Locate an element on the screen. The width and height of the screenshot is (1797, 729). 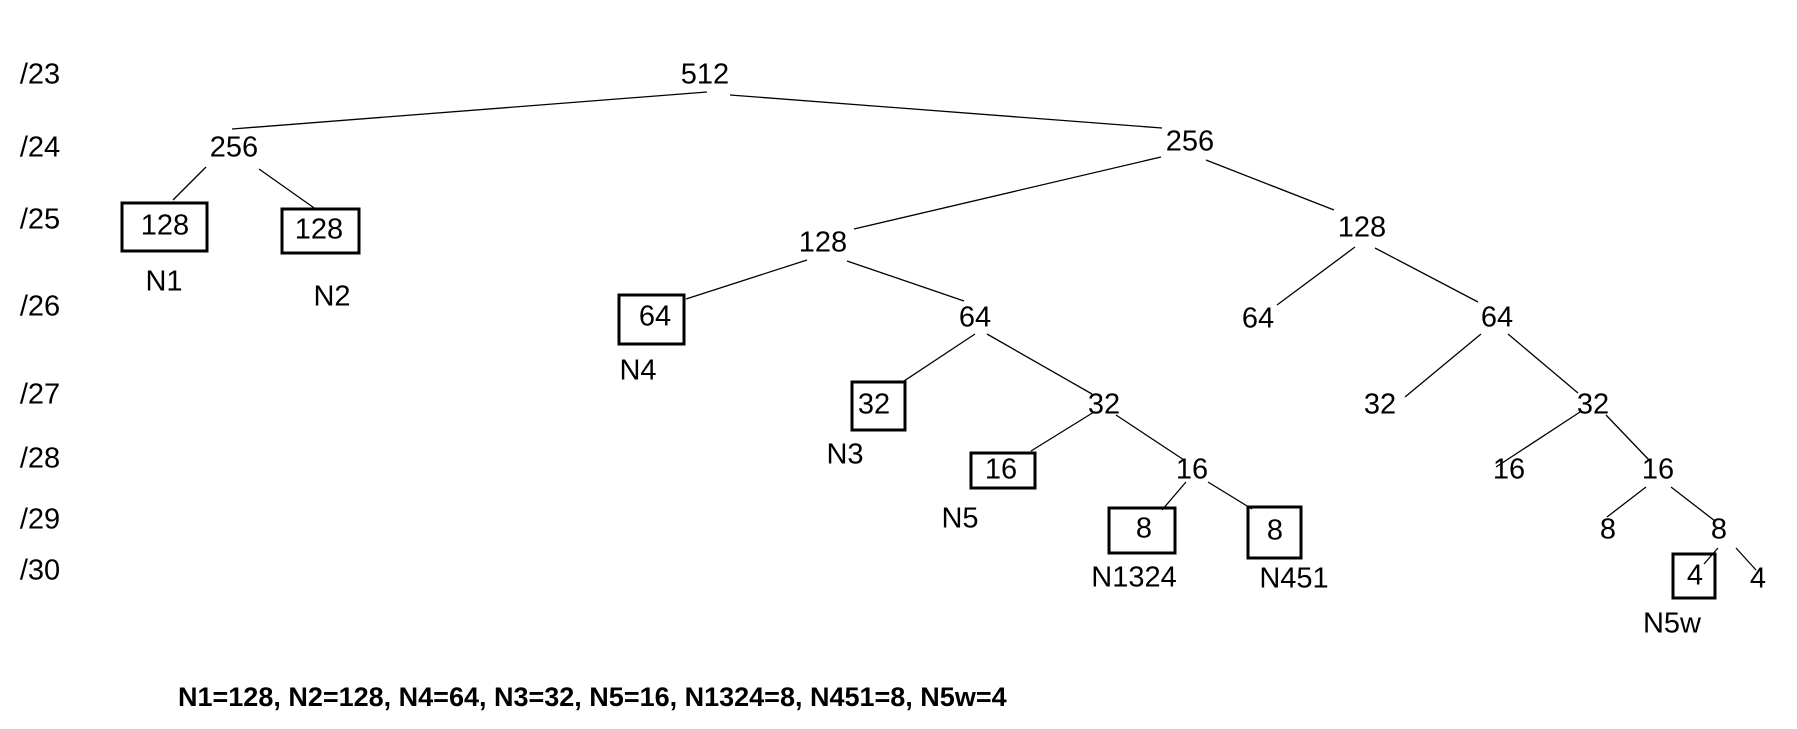
allocated-block-size: 16 is located at coordinates (1001, 470).